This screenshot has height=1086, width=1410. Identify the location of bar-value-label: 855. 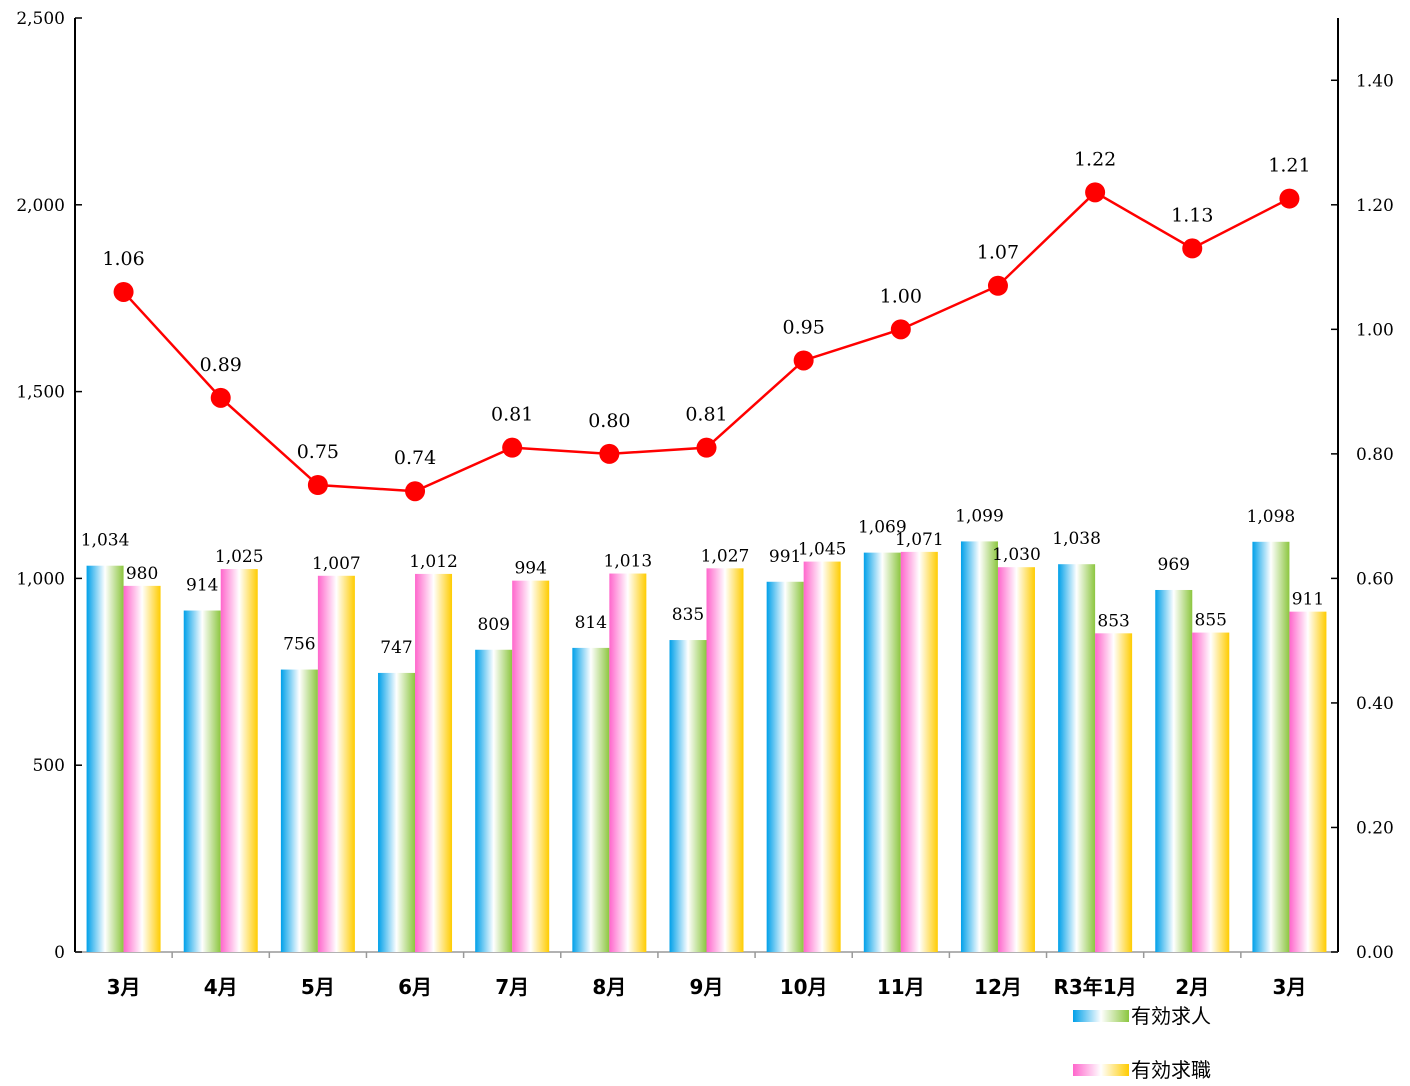
(1211, 621).